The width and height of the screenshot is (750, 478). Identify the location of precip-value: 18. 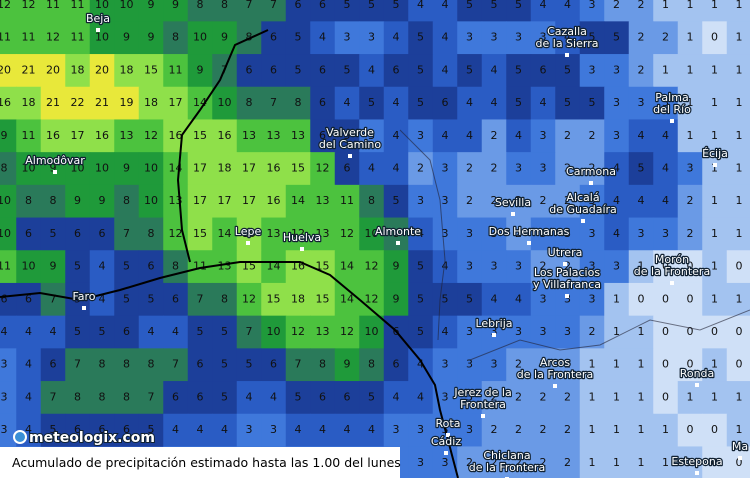
(151, 102).